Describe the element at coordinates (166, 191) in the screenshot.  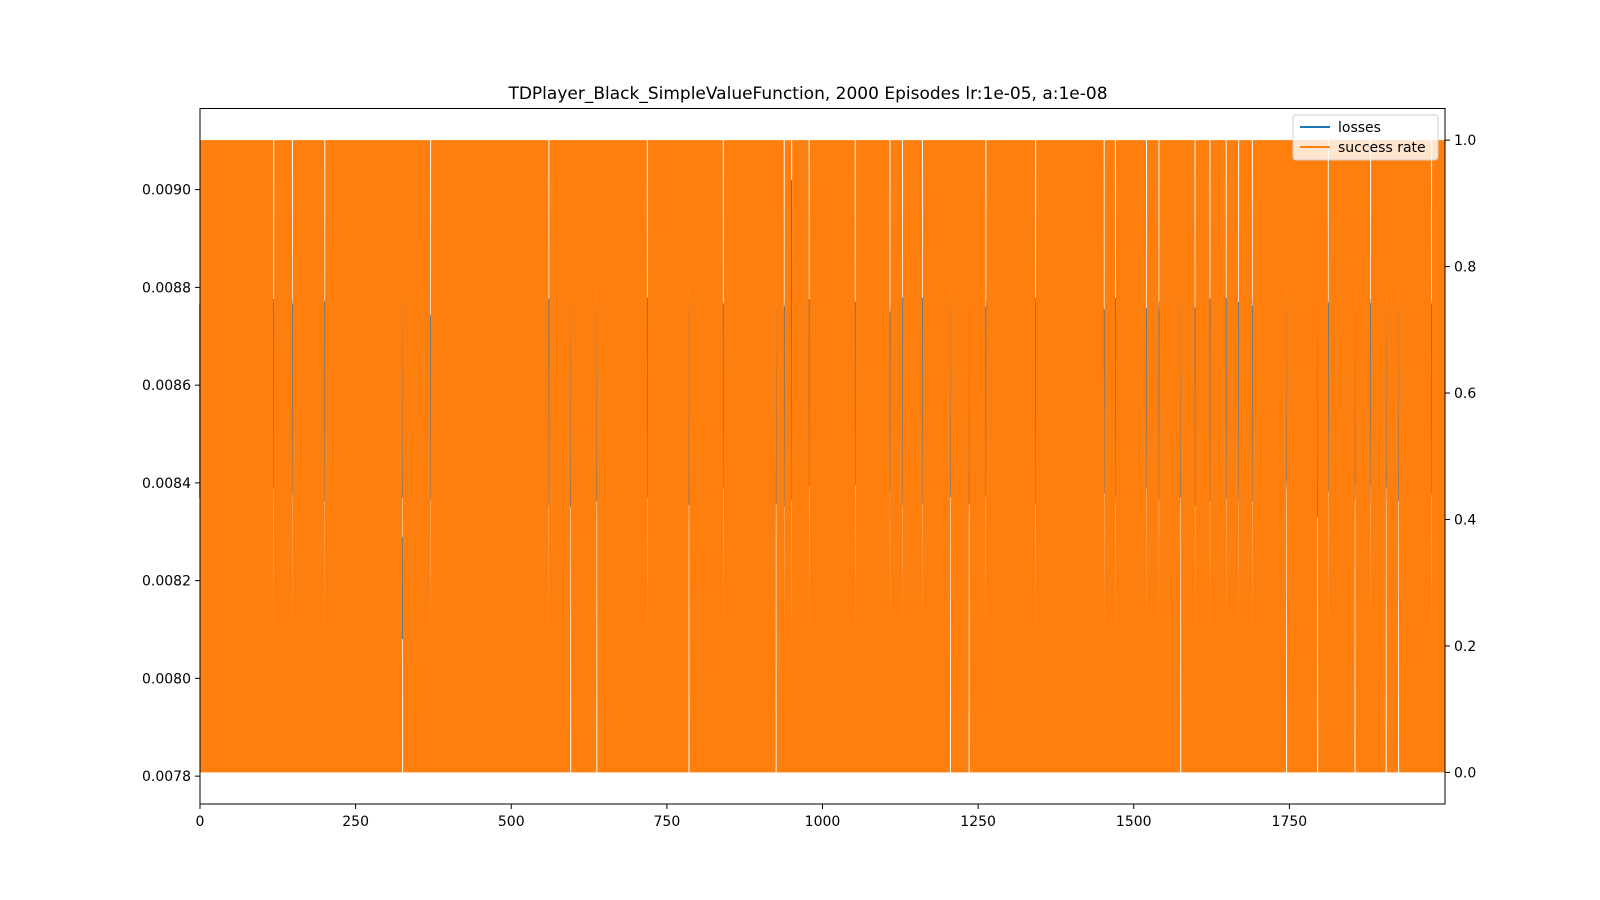
I see `y-left-tick-label: 0.0090` at that location.